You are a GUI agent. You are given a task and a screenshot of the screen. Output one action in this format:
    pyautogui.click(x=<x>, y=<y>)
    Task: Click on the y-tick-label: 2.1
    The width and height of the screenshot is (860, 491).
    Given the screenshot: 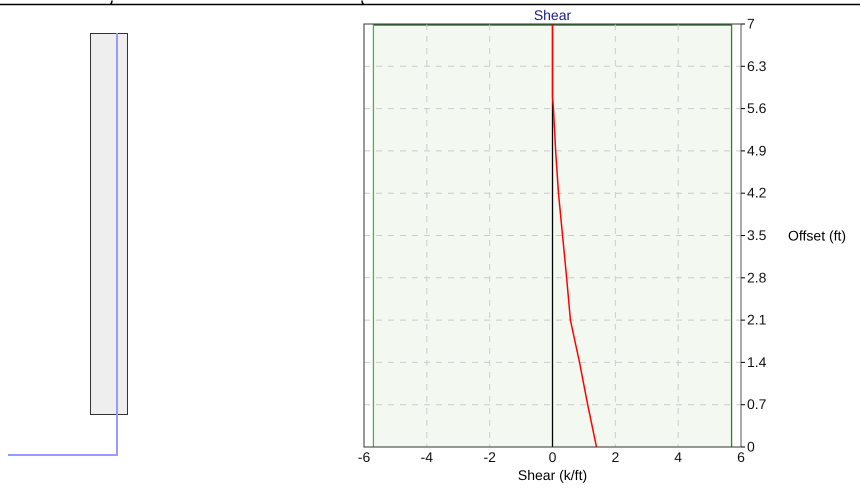 What is the action you would take?
    pyautogui.click(x=757, y=320)
    